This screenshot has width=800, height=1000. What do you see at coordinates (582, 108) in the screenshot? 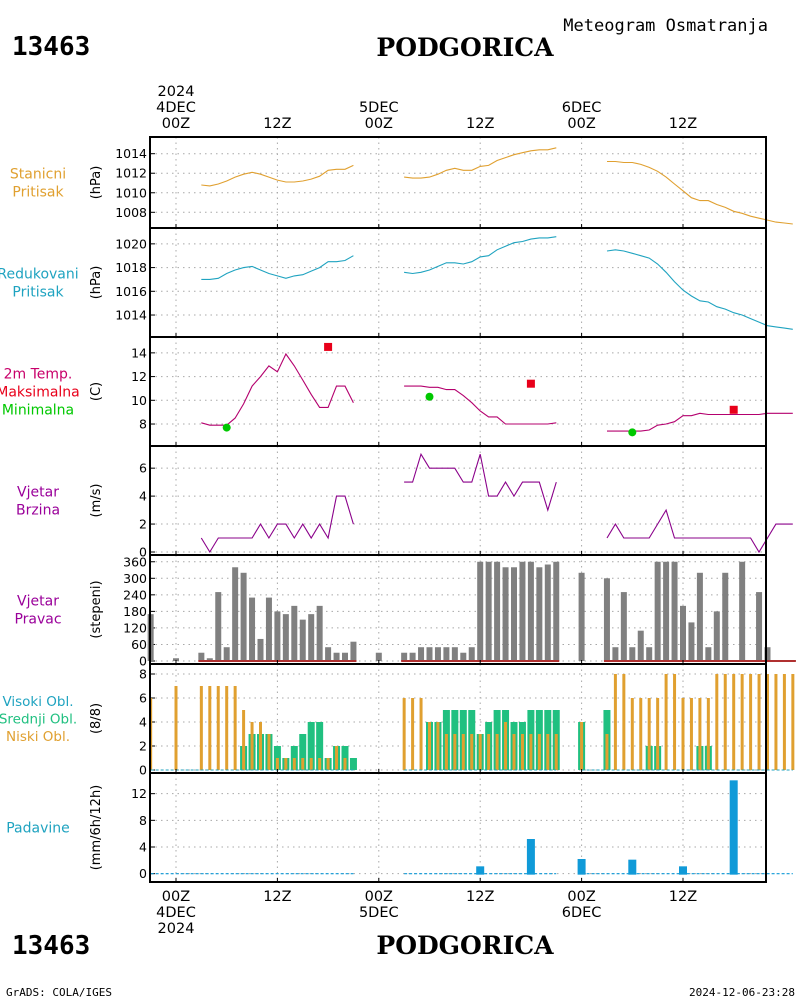
I see `top-axis-label: 6DEC` at bounding box center [582, 108].